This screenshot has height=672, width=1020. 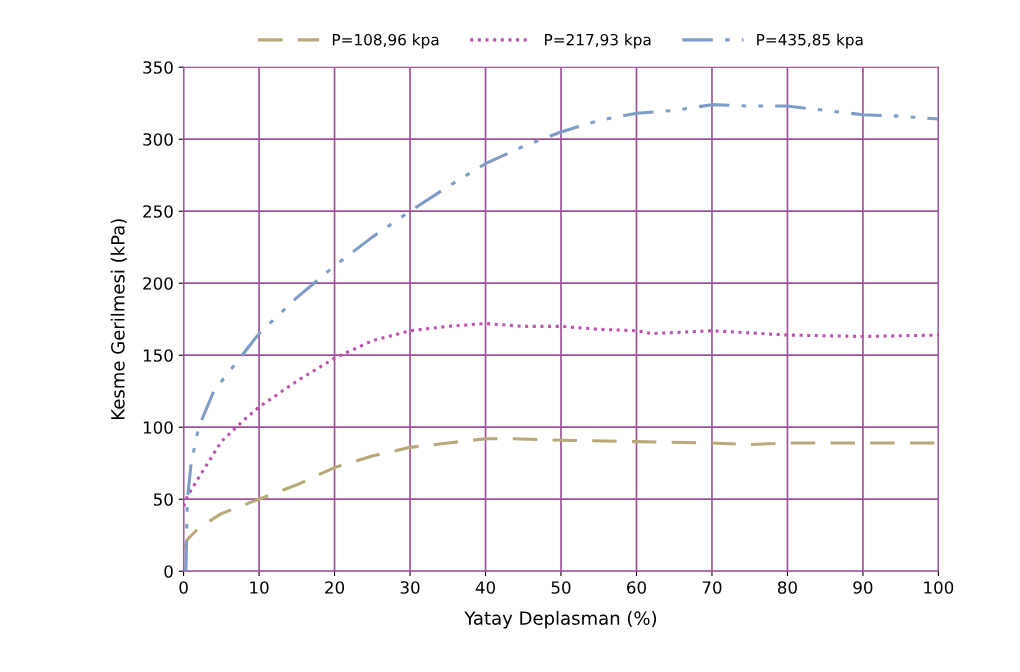 I want to click on y-tick-label: 350, so click(x=158, y=67).